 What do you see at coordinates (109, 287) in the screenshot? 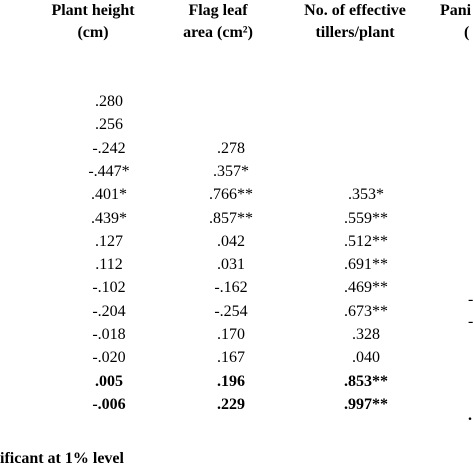
I see `table-cell-ph: -.102` at bounding box center [109, 287].